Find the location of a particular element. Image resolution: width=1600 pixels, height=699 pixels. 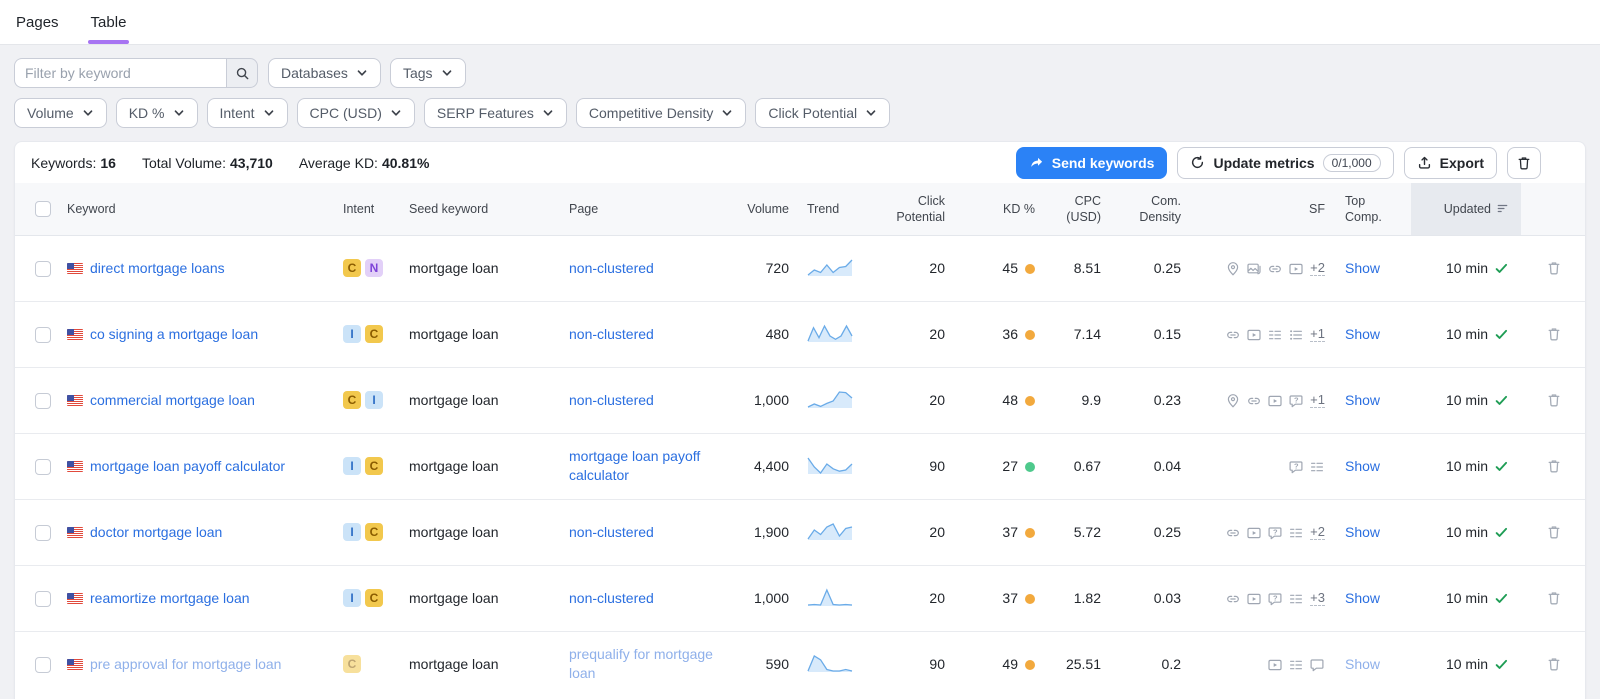

keyword-link: pre approval for mortgage loan is located at coordinates (186, 664).